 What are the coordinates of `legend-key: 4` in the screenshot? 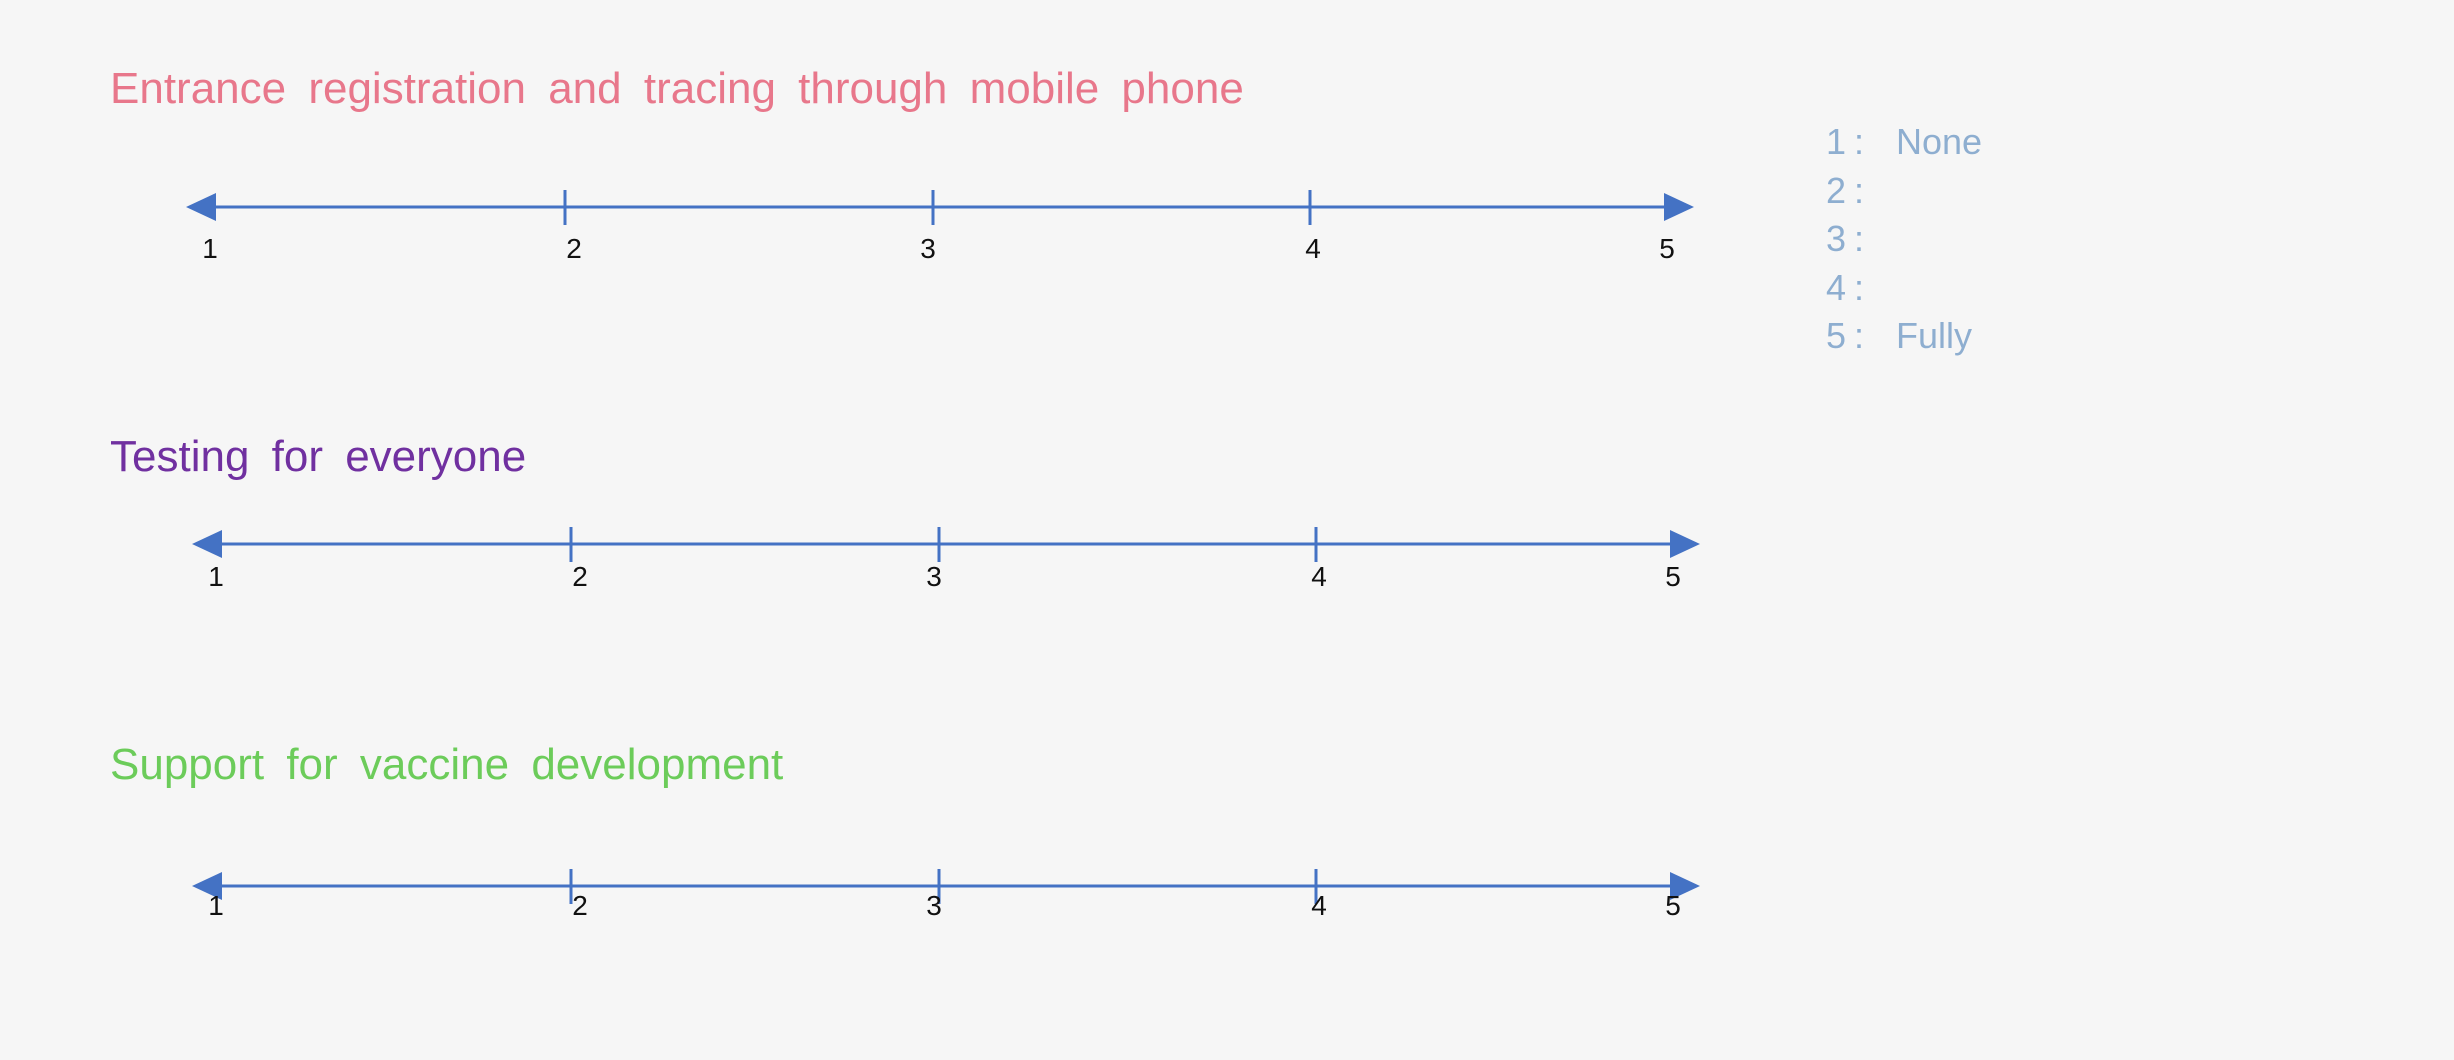 It's located at (1836, 287).